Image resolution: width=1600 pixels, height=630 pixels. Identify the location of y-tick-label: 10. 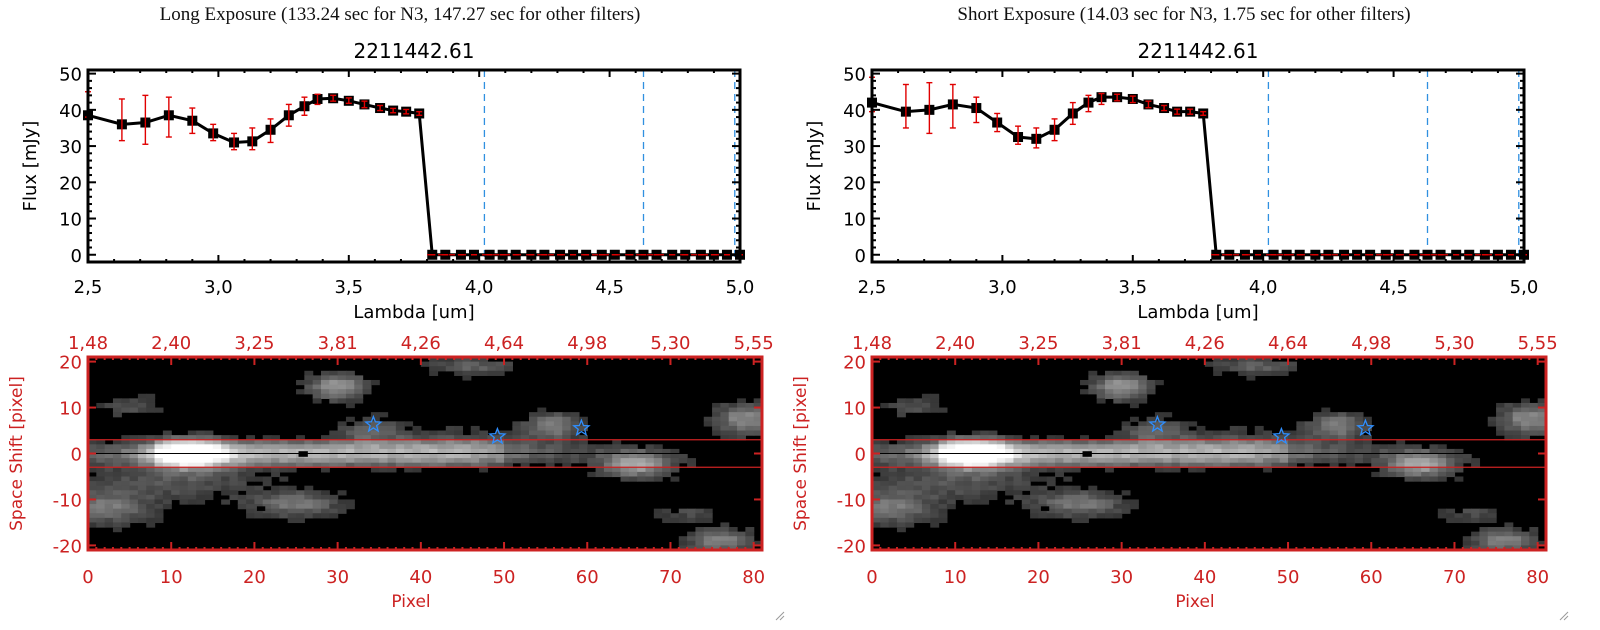
(854, 220).